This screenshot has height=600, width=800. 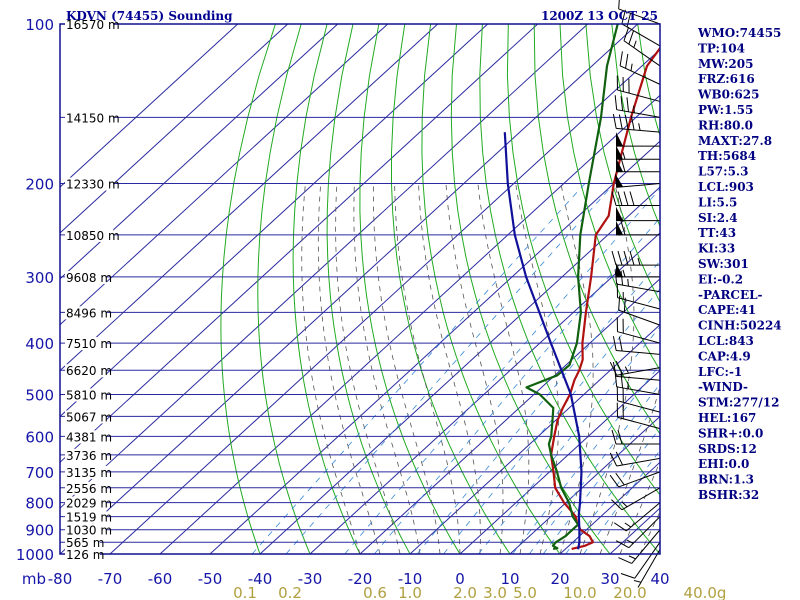 I want to click on mixing-ratio-tick-label: 10.0, so click(x=579, y=592).